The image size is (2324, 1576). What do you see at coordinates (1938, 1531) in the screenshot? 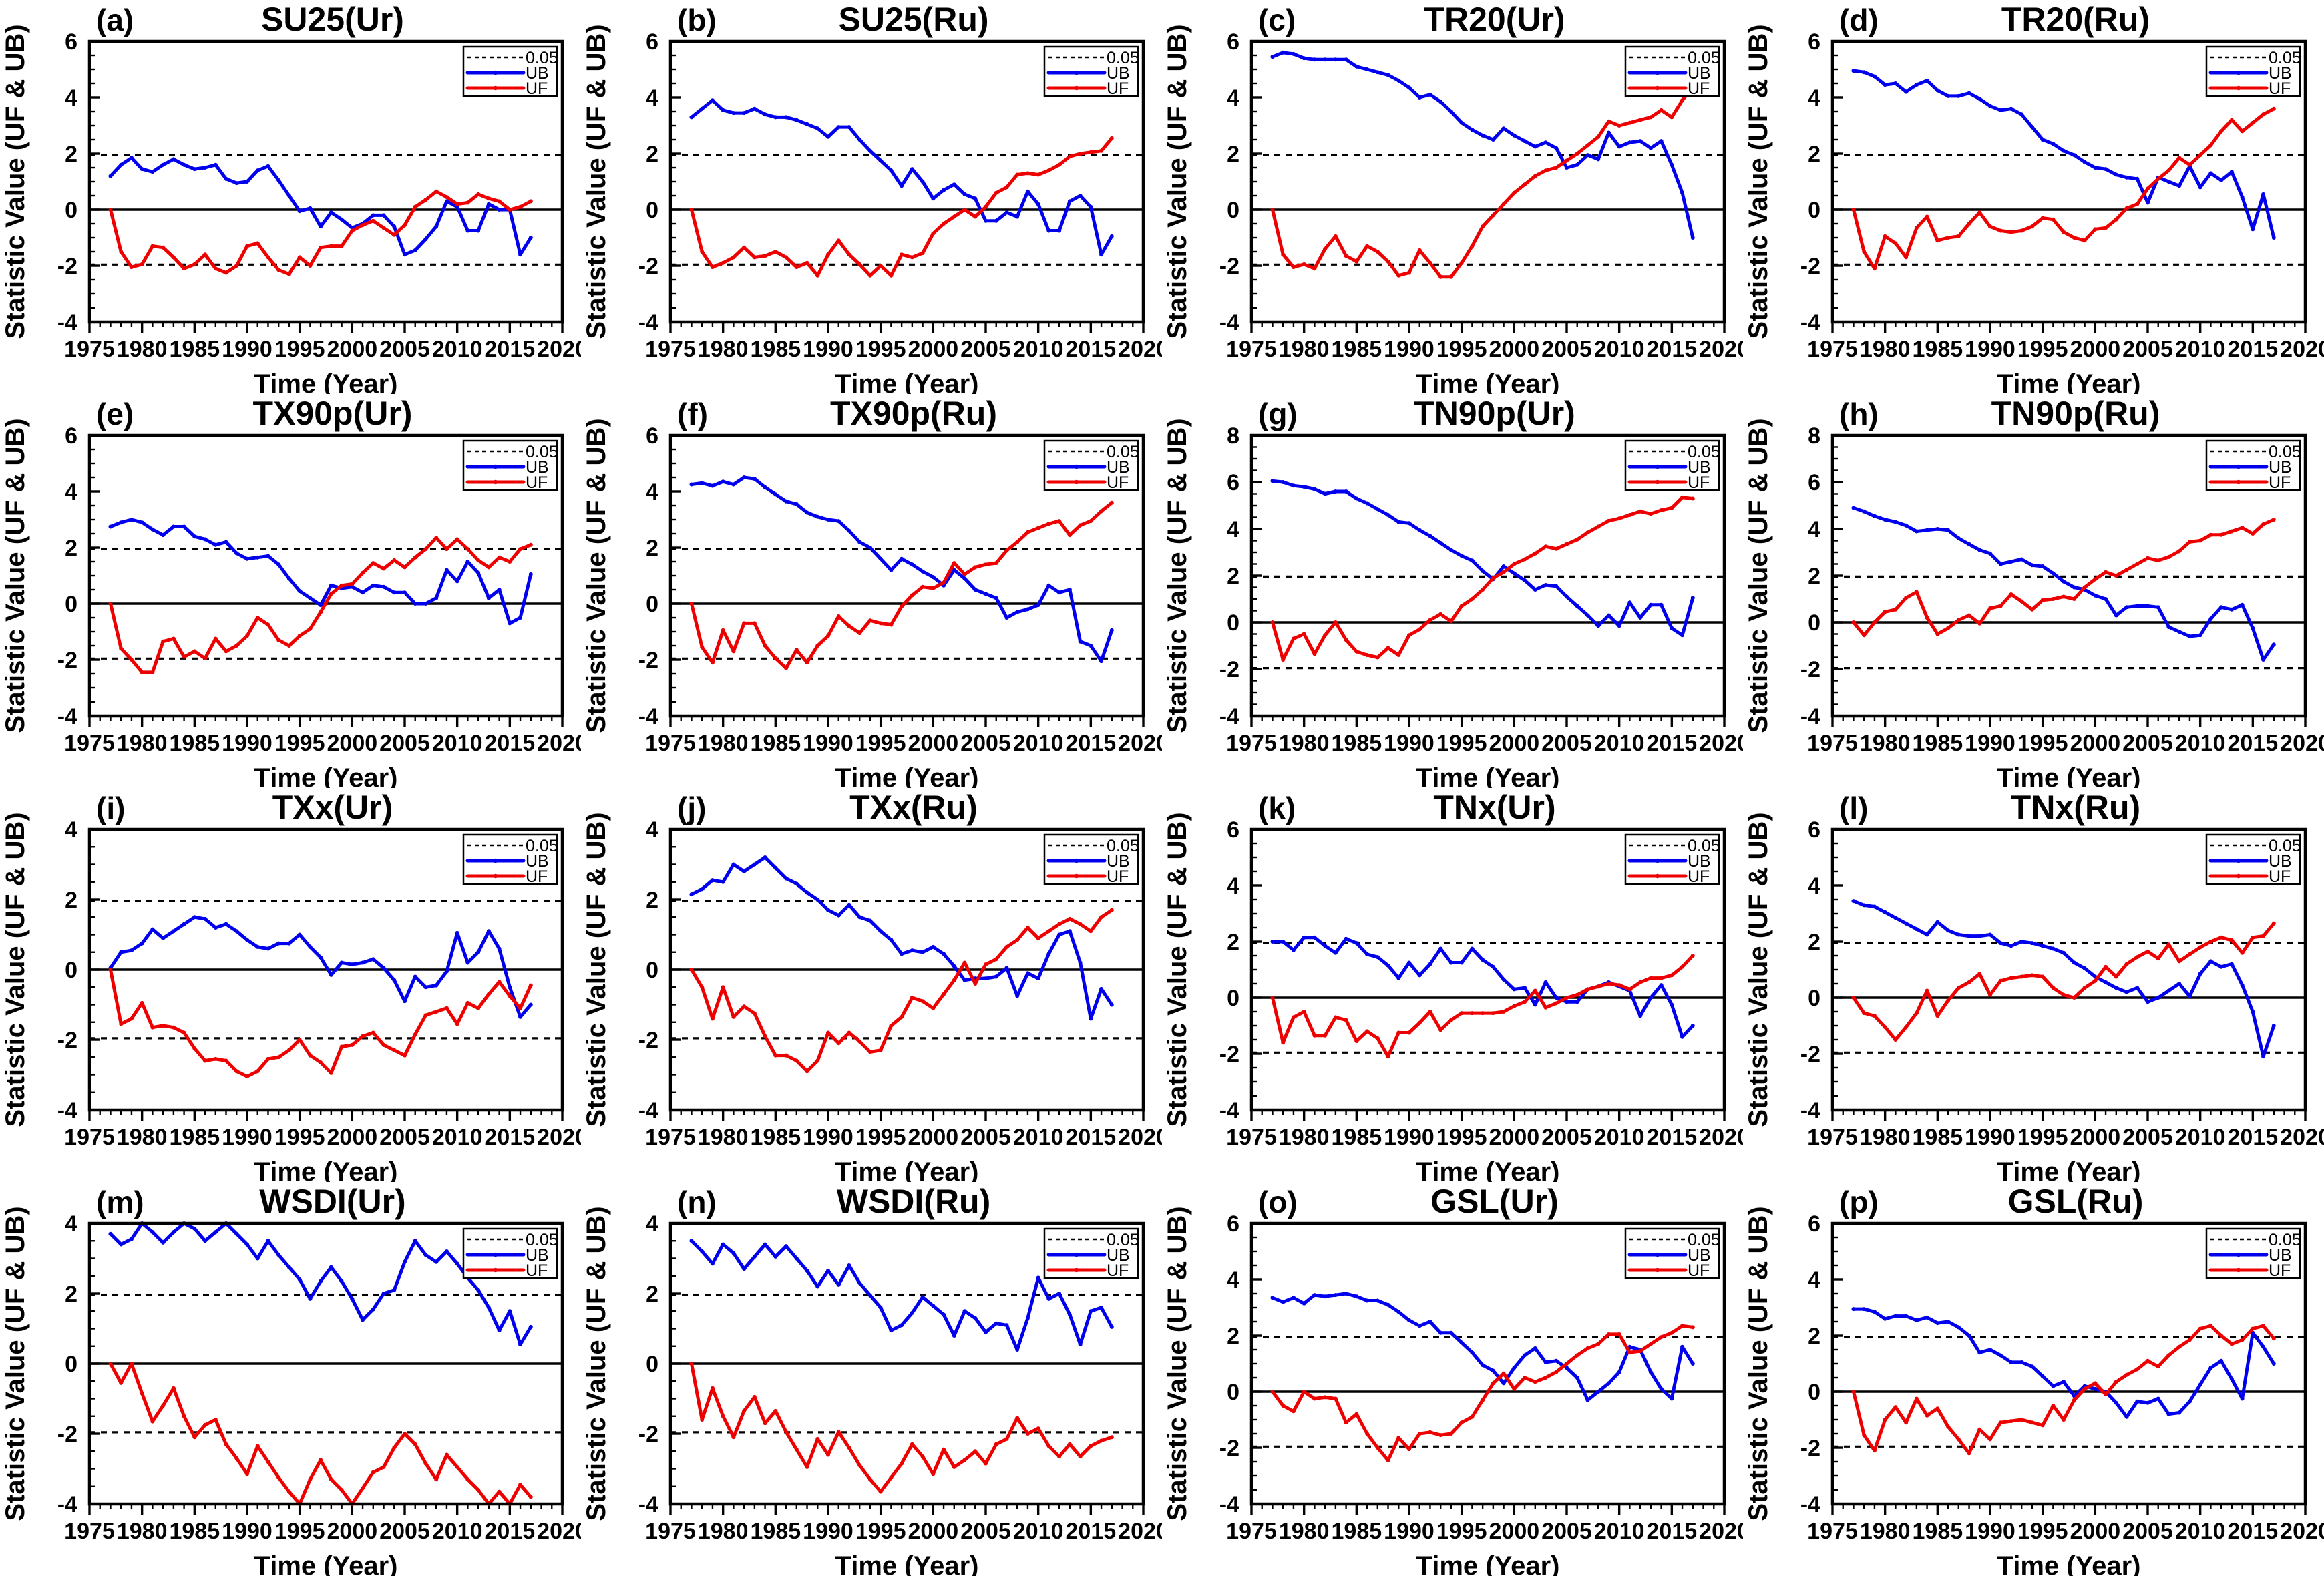
I see `x-tick-label: 1985` at bounding box center [1938, 1531].